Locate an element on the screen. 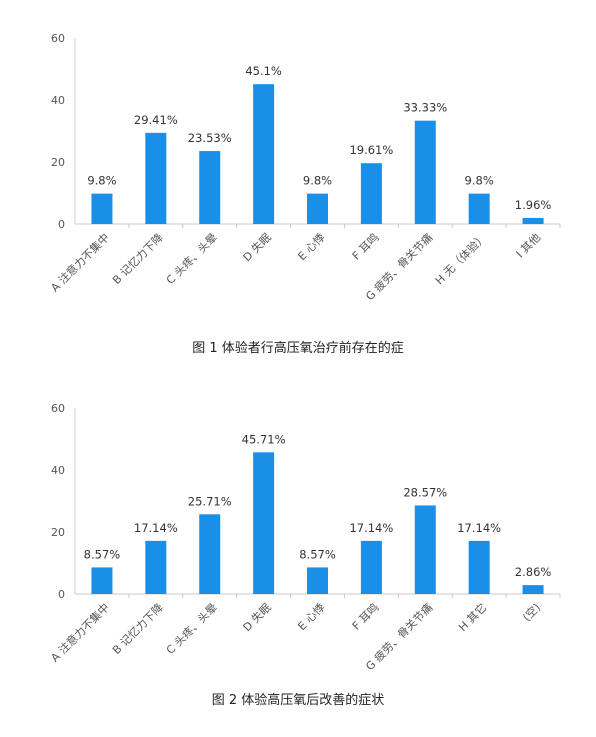  data-label: 23.53% is located at coordinates (210, 138).